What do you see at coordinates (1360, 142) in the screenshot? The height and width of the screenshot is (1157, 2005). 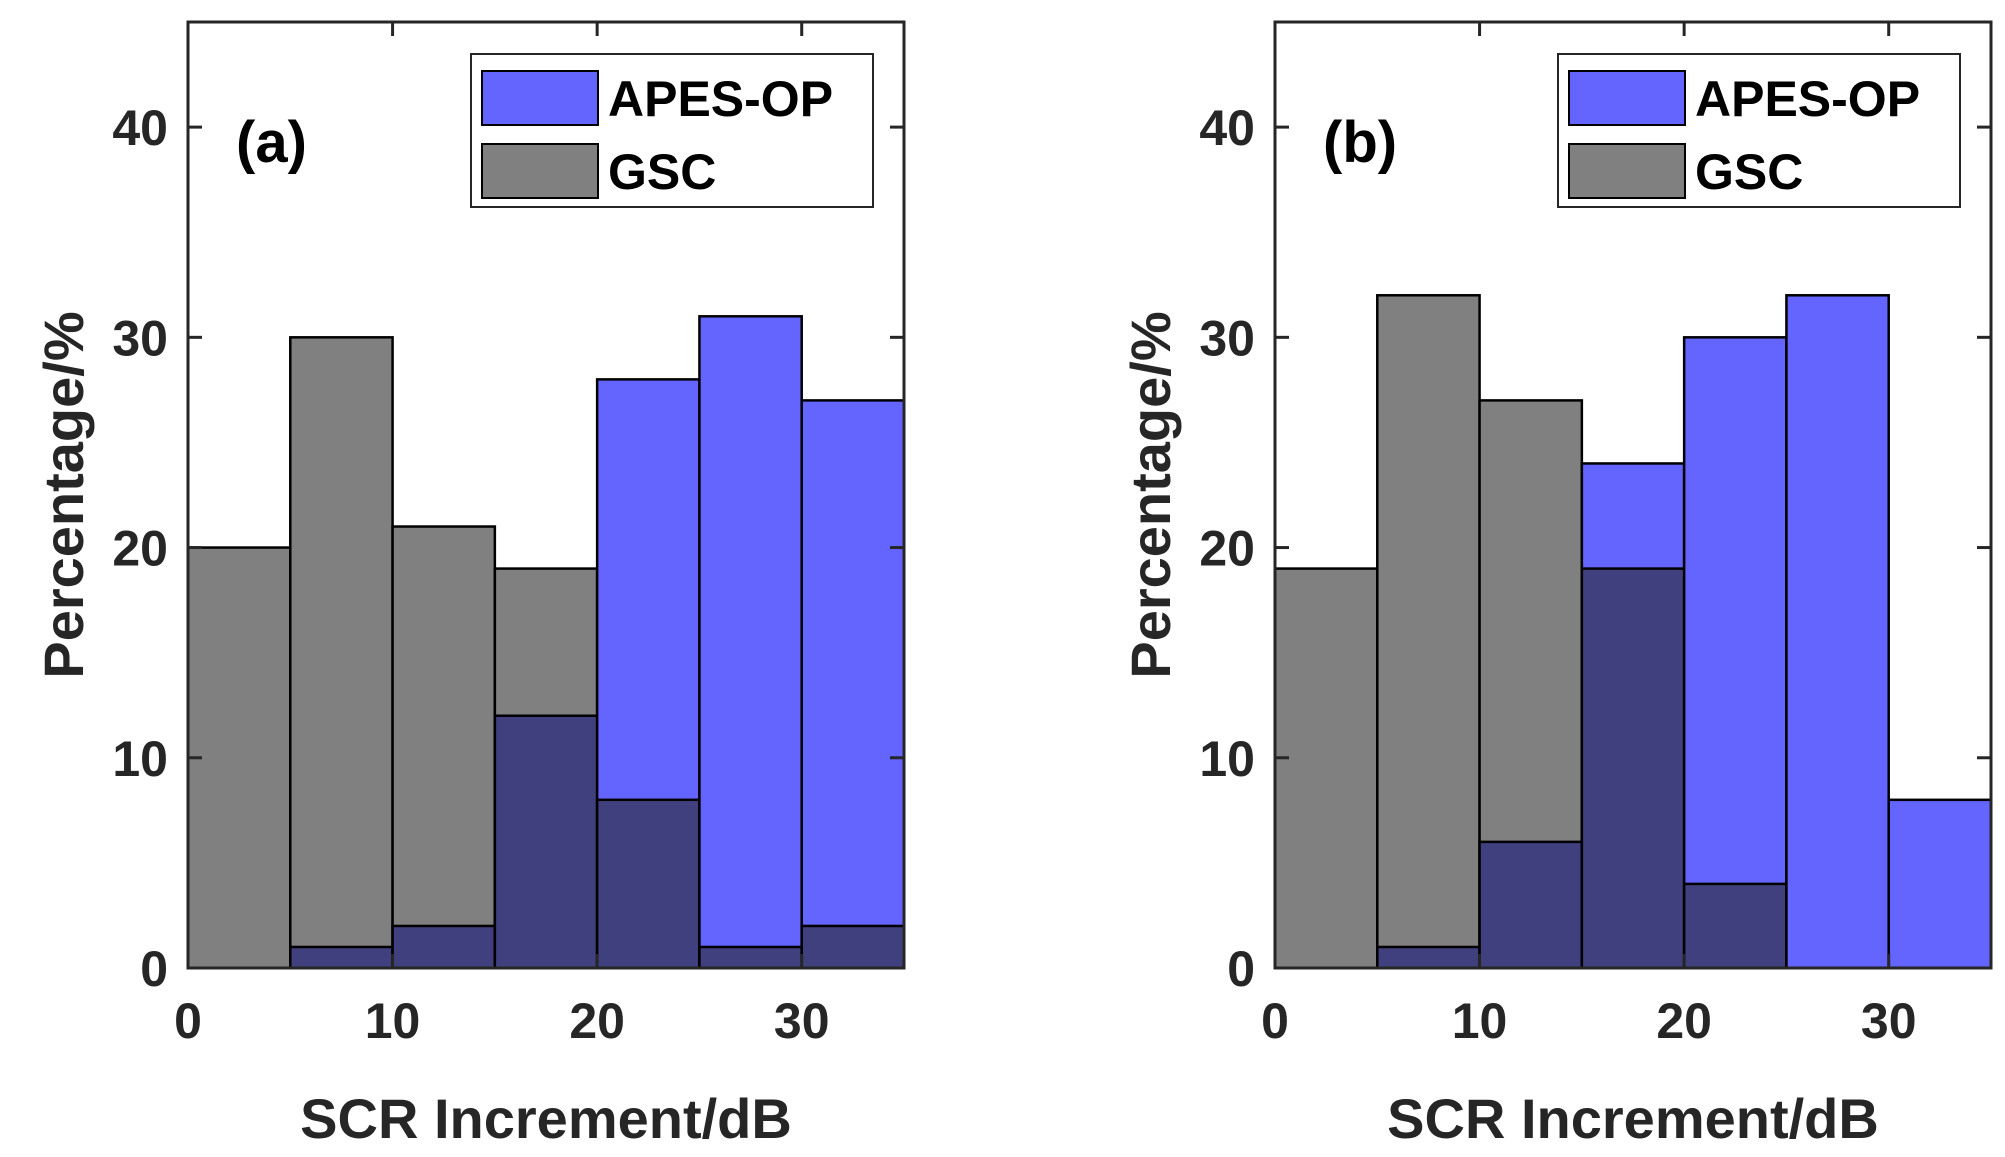 I see `panel-label: (b)` at bounding box center [1360, 142].